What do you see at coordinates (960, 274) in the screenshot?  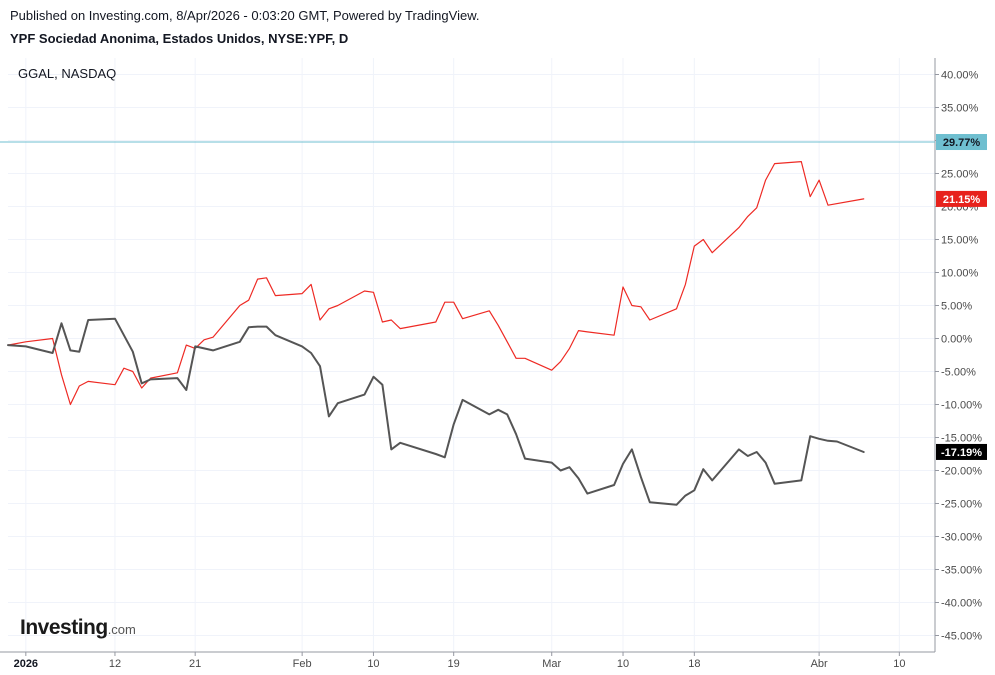 I see `y-tick-label: 10.00%` at bounding box center [960, 274].